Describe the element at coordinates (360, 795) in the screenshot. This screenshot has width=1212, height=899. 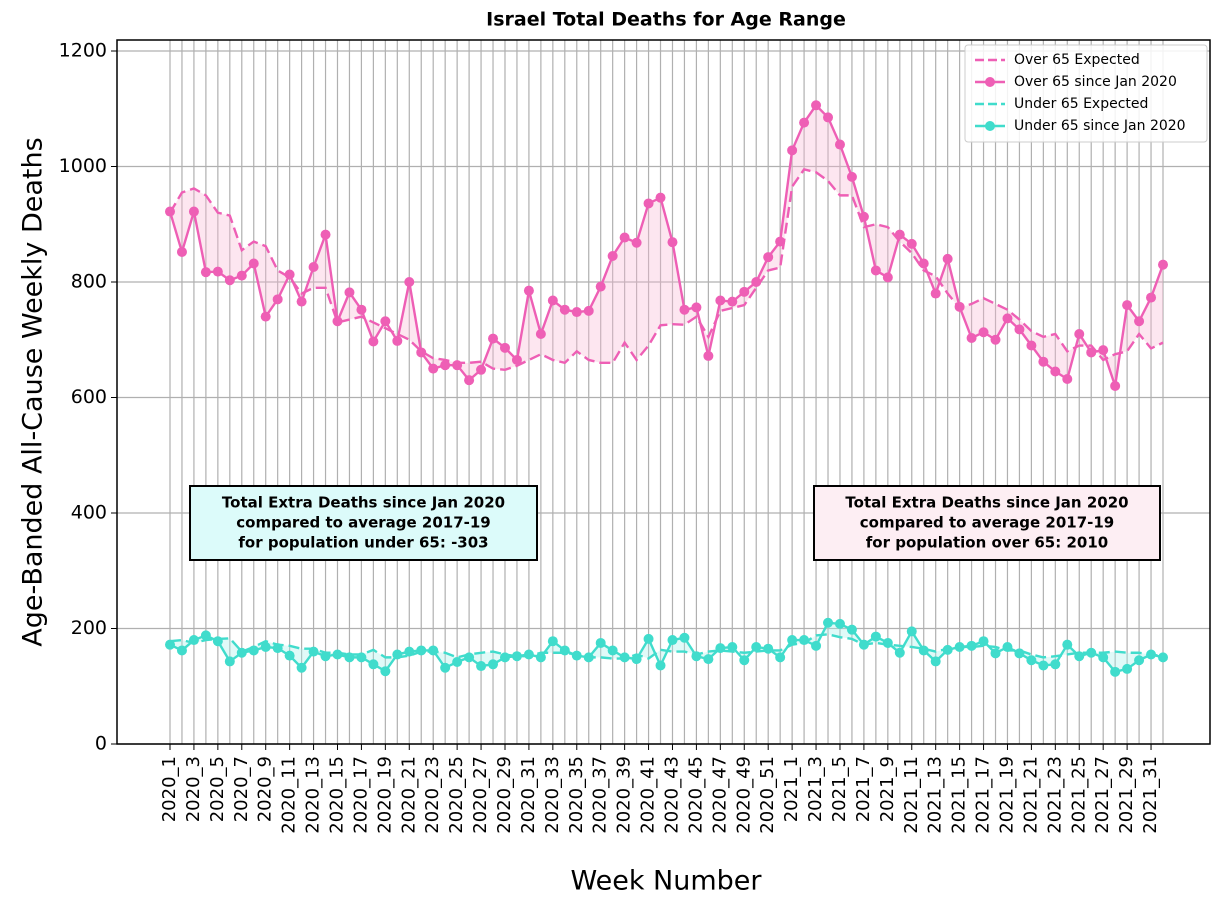
I see `x-tick-label: 2020_17` at that location.